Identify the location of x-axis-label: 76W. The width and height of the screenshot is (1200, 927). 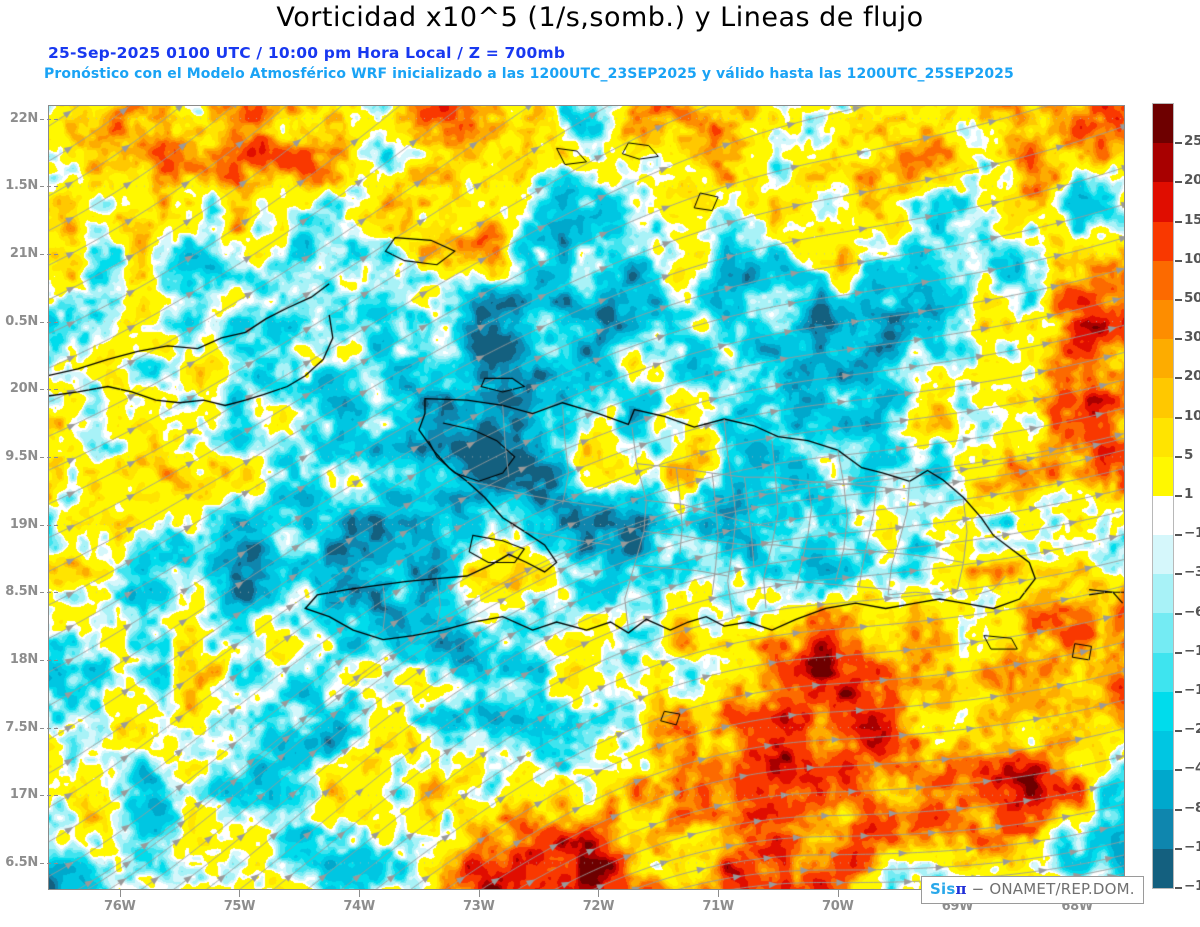
(120, 906).